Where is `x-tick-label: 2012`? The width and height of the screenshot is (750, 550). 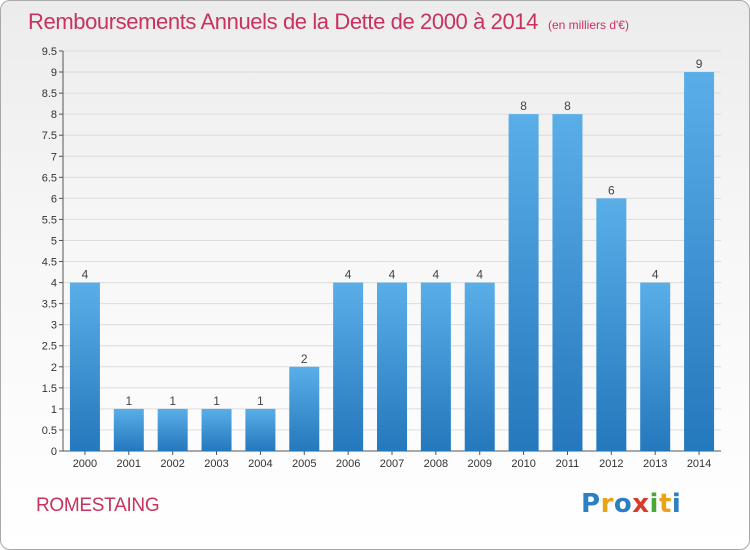 x-tick-label: 2012 is located at coordinates (611, 464).